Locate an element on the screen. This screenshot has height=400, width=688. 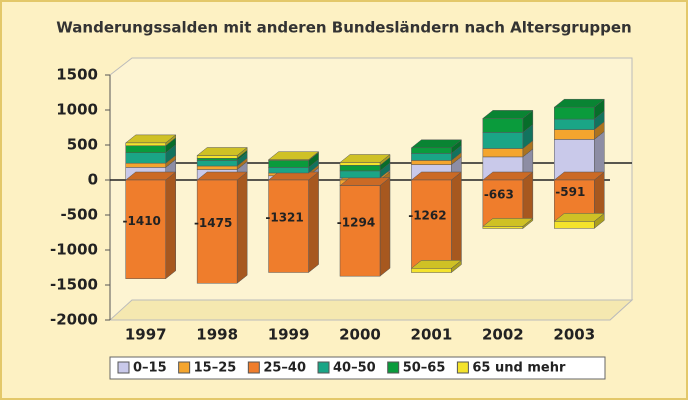
legend-label: 0–15 is located at coordinates (150, 368).